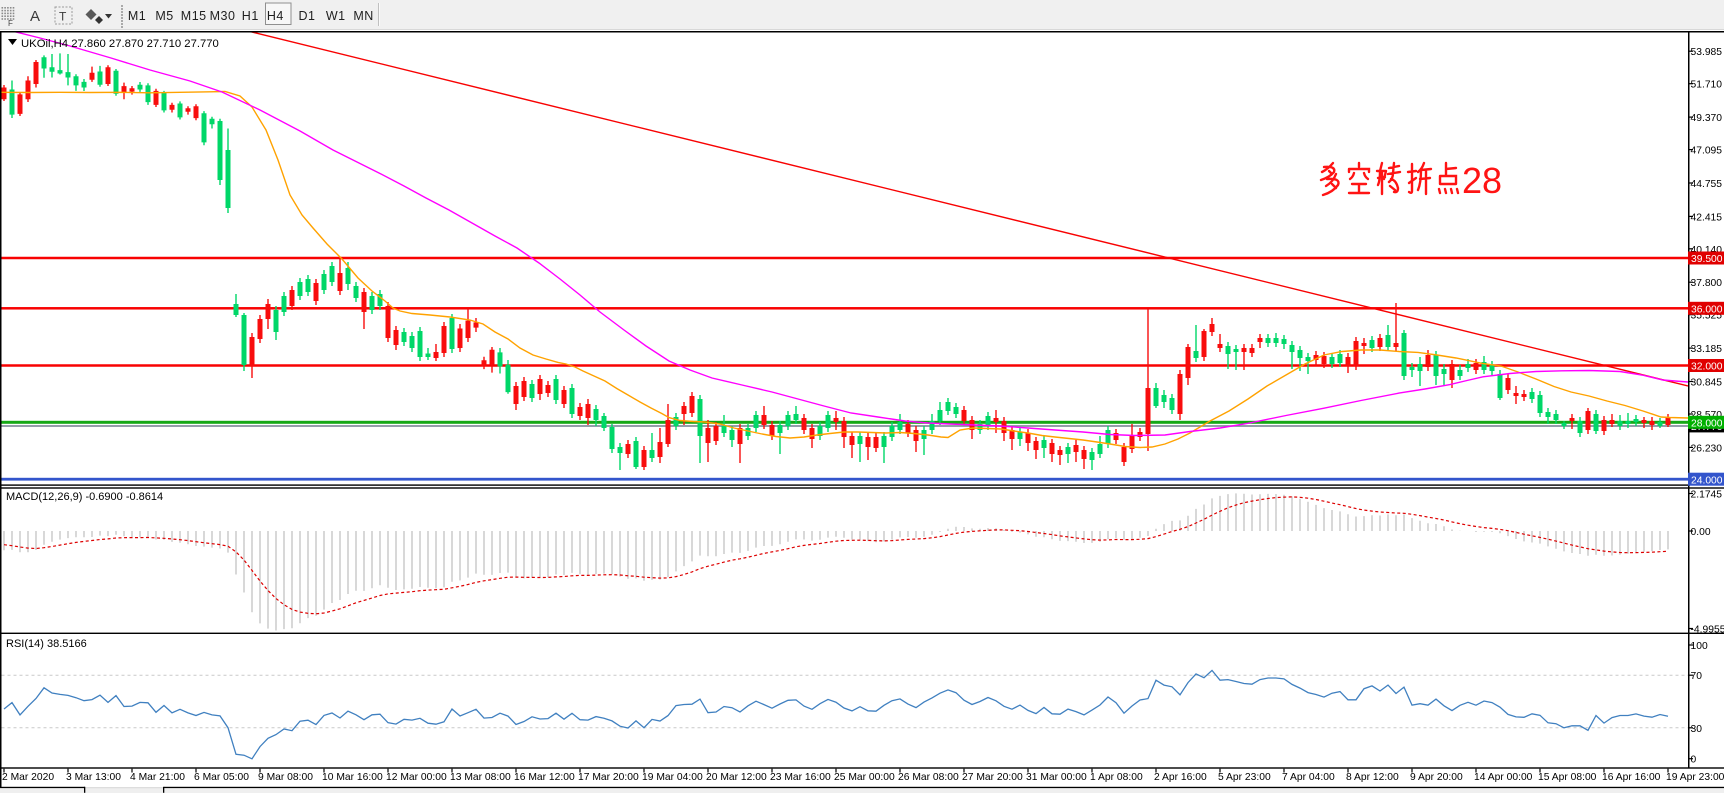 The width and height of the screenshot is (1724, 793). What do you see at coordinates (1707, 415) in the screenshot?
I see `svg-text: 28.570` at bounding box center [1707, 415].